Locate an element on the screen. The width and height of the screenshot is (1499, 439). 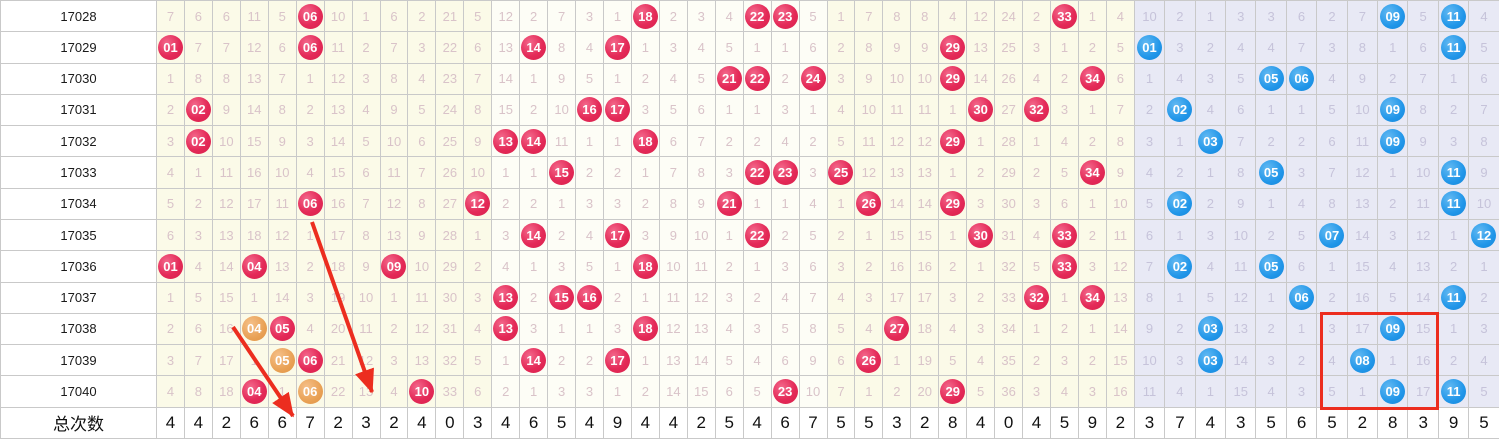
period-label: 17032 is located at coordinates (78, 141).